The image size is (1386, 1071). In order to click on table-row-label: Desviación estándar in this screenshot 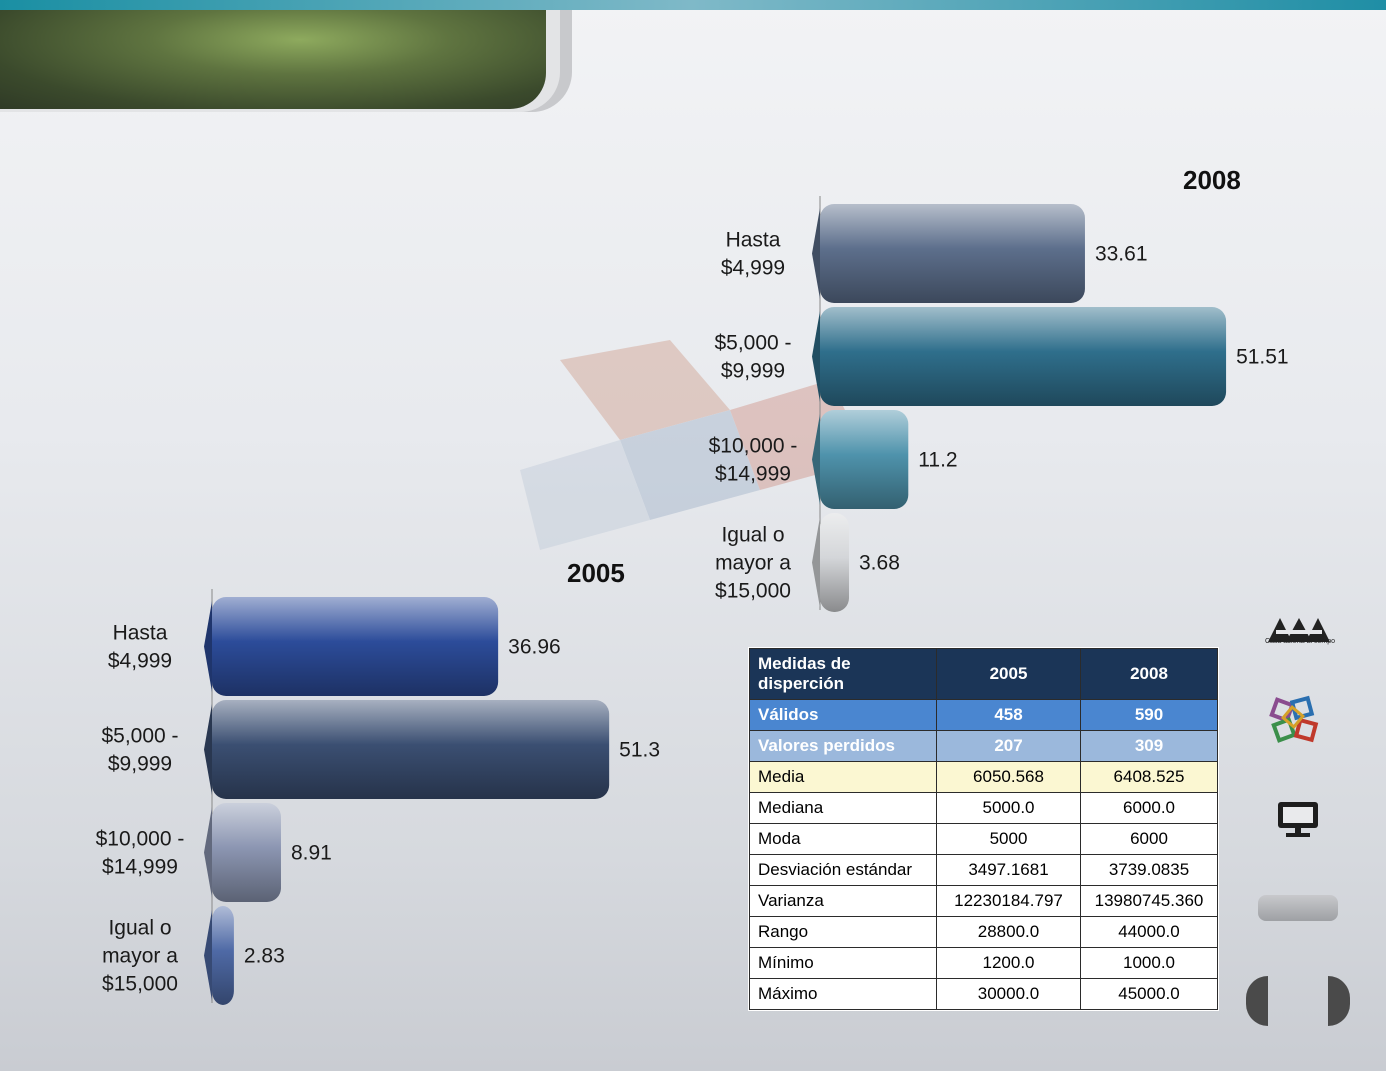, I will do `click(843, 870)`.